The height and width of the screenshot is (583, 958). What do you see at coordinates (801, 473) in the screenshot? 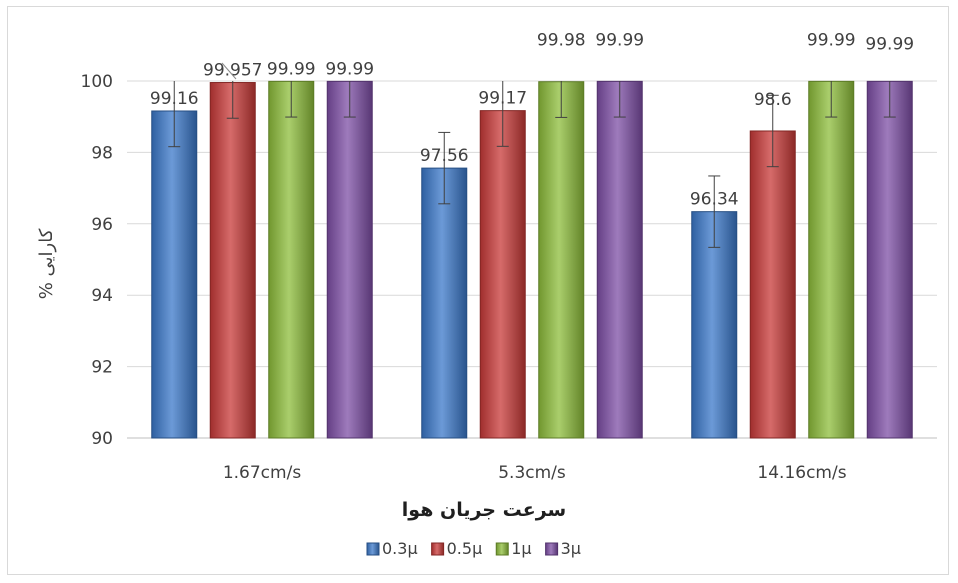
I see `x-category-label: 14.16cm/s` at bounding box center [801, 473].